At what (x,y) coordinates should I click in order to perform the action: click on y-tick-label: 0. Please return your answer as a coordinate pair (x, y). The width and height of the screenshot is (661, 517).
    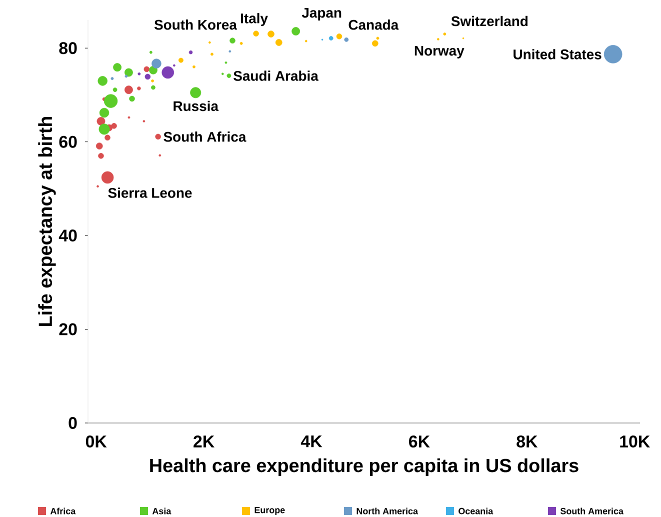
    Looking at the image, I should click on (72, 422).